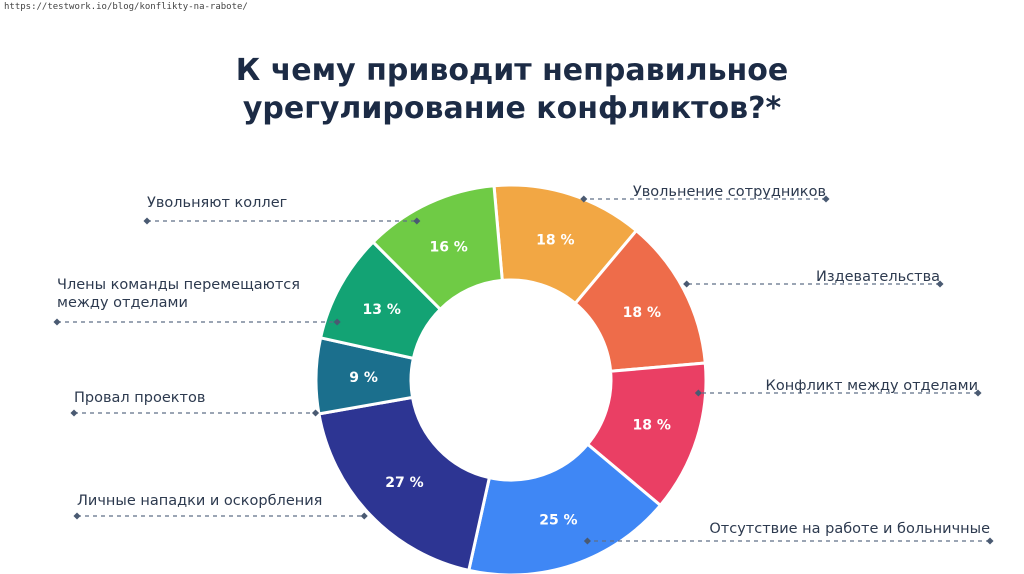 The width and height of the screenshot is (1024, 574). What do you see at coordinates (122, 303) in the screenshot?
I see `category-label-line: между отделами` at bounding box center [122, 303].